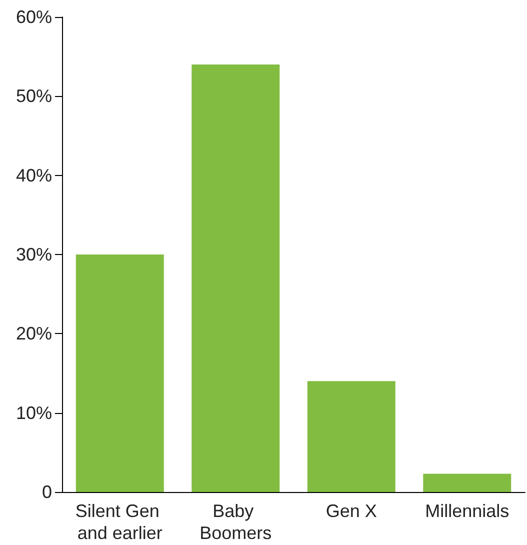  Describe the element at coordinates (236, 522) in the screenshot. I see `x-tick-label: Baby Boomers` at that location.